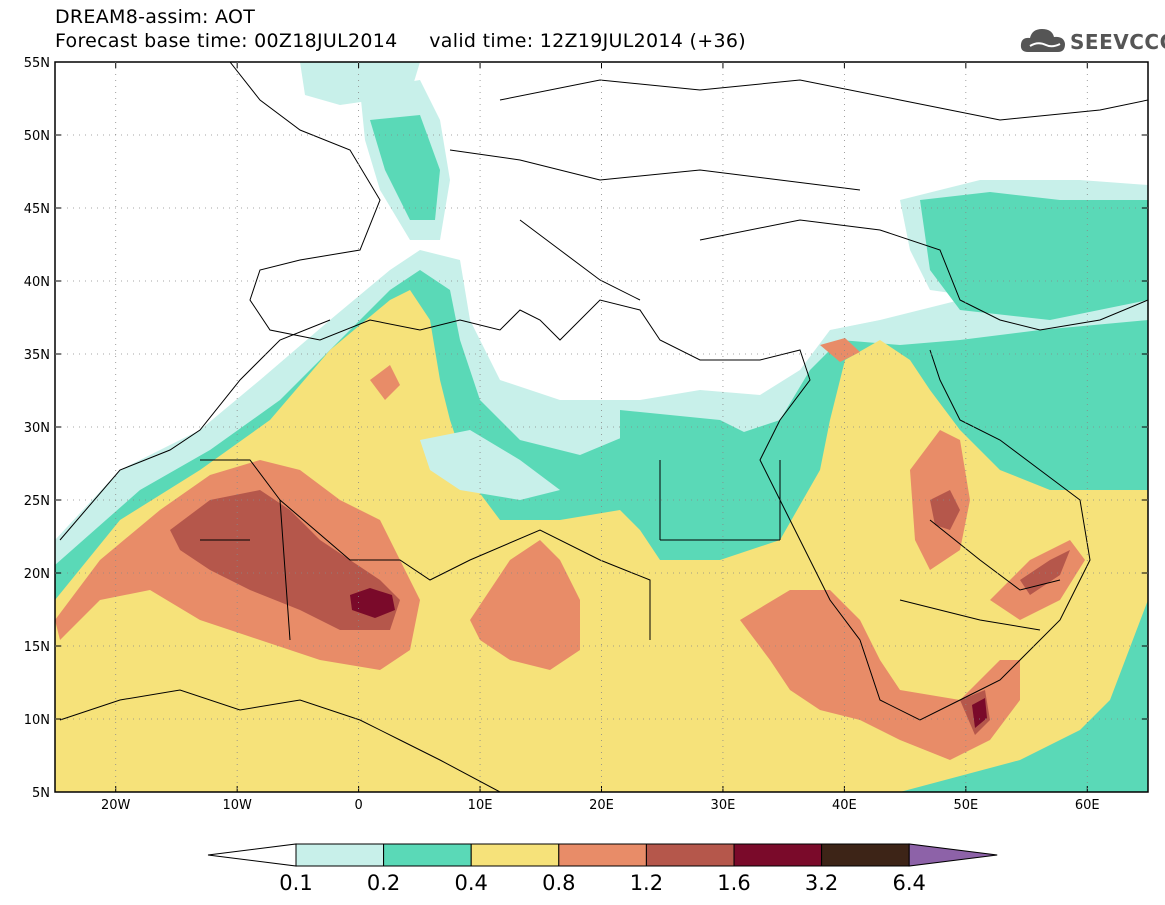  What do you see at coordinates (252, 855) in the screenshot?
I see `colorbar-under-arrow` at bounding box center [252, 855].